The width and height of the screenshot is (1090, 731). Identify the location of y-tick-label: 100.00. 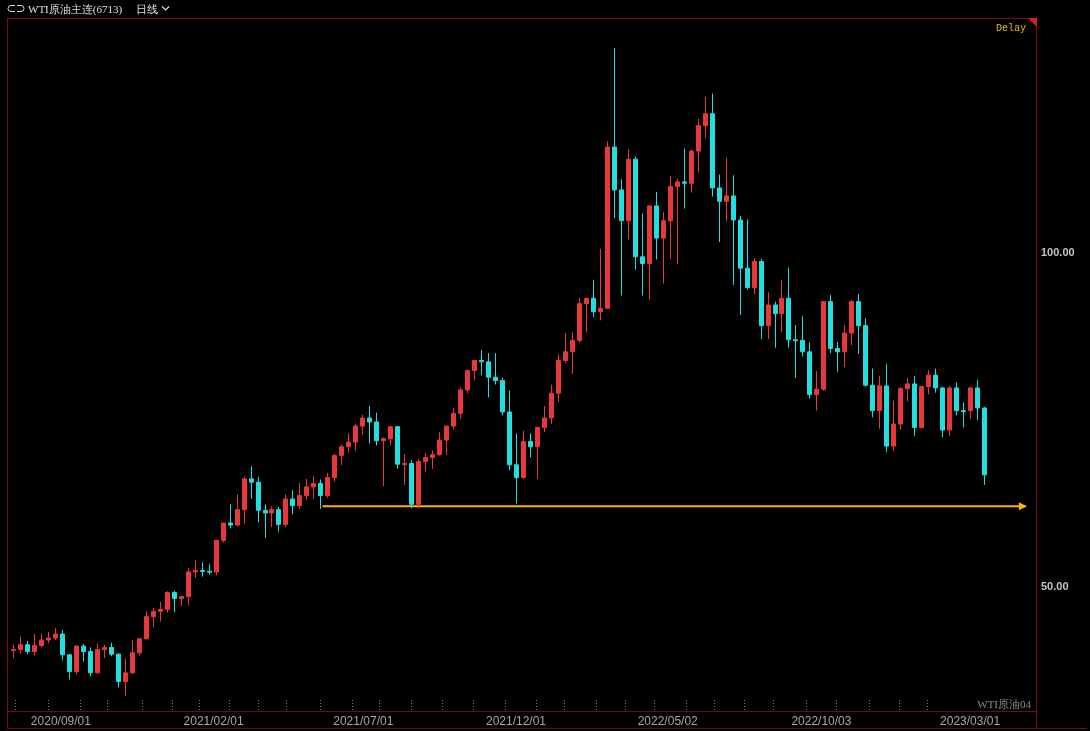
(1058, 251).